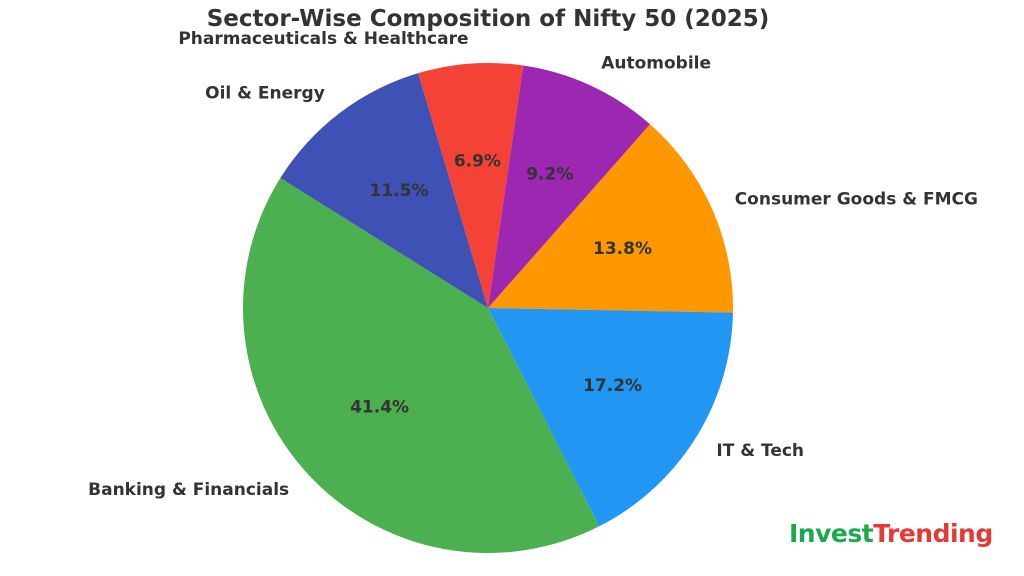 The width and height of the screenshot is (1024, 576). I want to click on pie-slice-consumer-goods-and-fmcg, so click(611, 218).